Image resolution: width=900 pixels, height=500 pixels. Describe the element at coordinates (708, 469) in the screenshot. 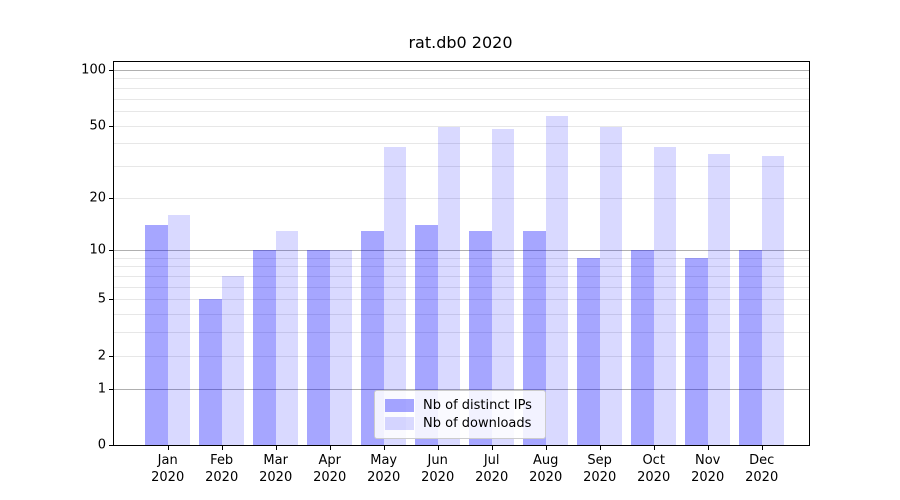

I see `x-tick-label: Nov 2020` at that location.